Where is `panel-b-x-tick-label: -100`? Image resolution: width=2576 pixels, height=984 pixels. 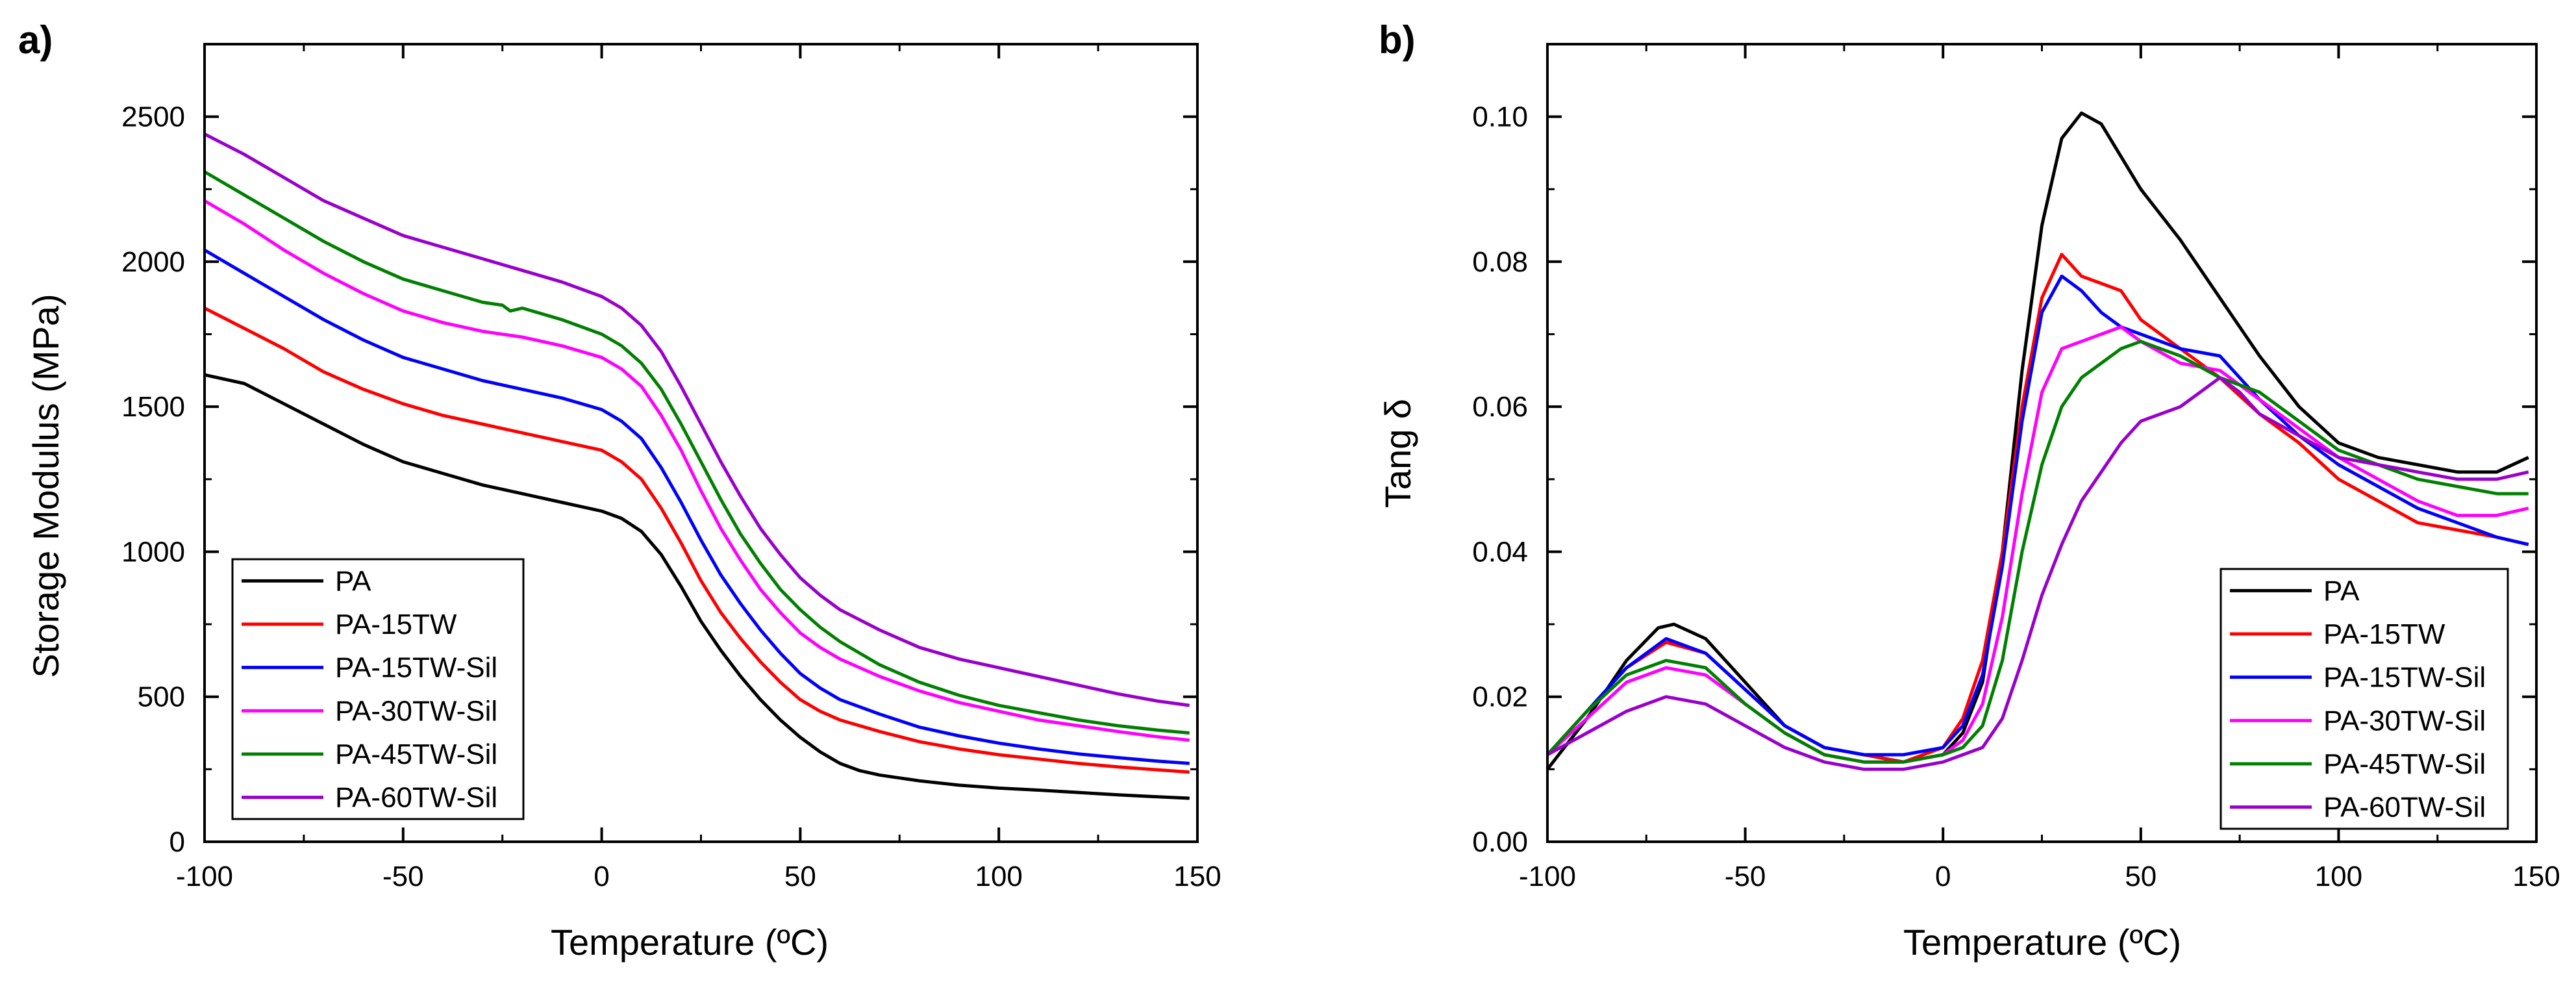 panel-b-x-tick-label: -100 is located at coordinates (1547, 876).